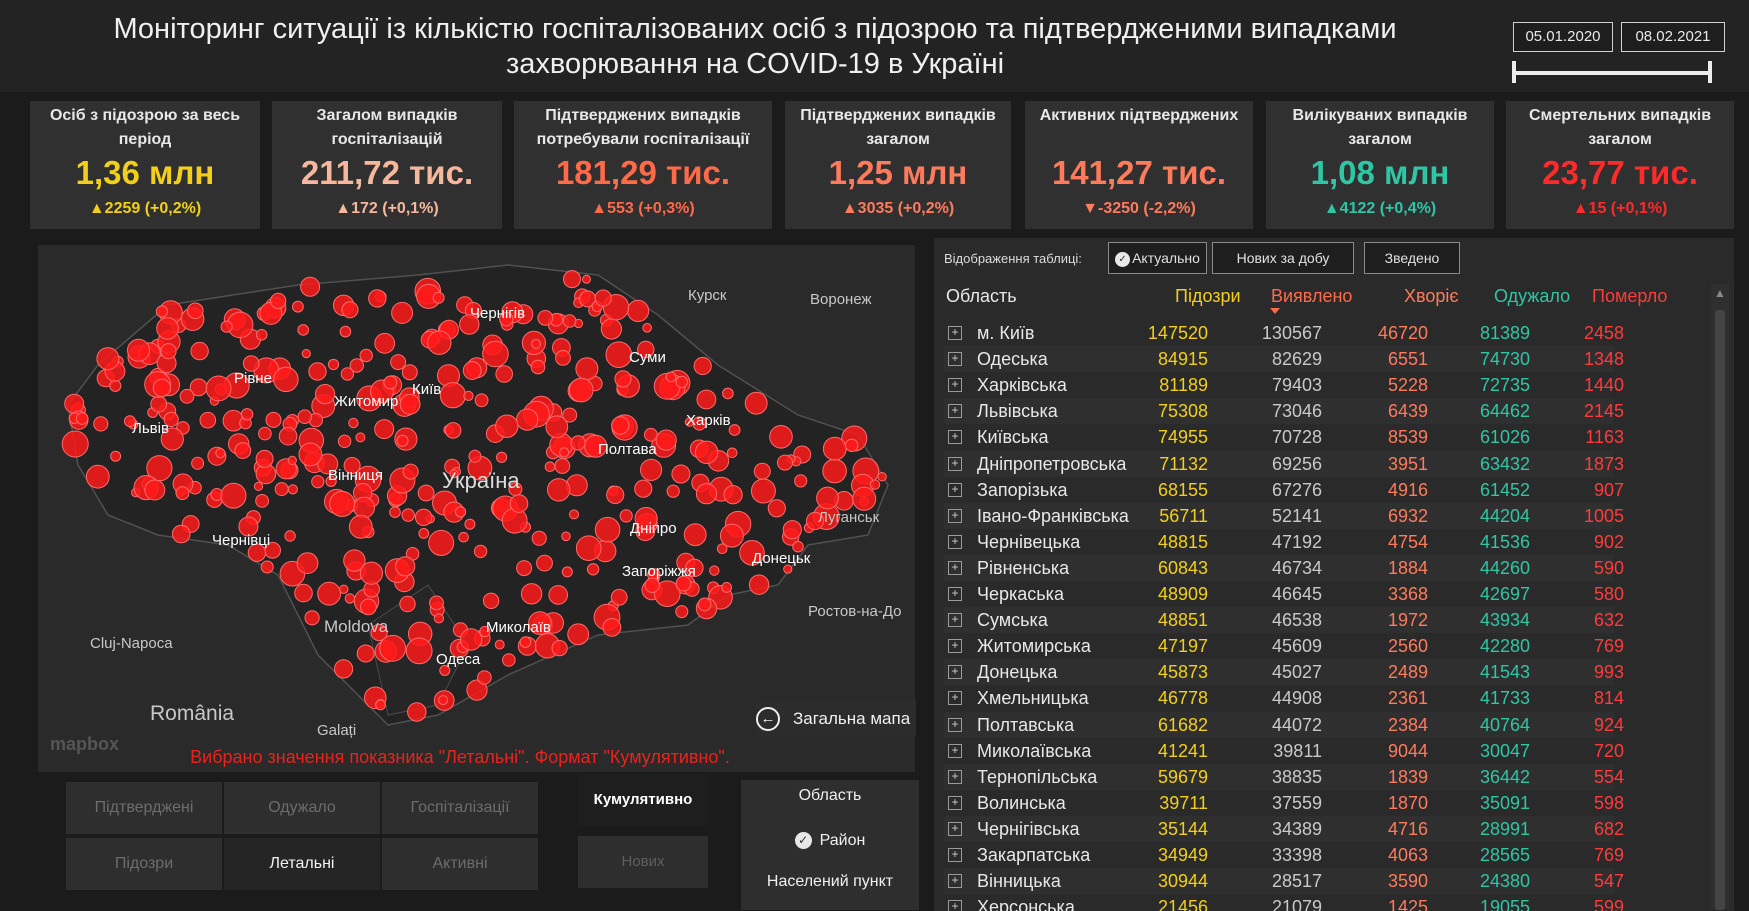 The image size is (1749, 911). I want to click on column-header-region: Область, so click(981, 296).